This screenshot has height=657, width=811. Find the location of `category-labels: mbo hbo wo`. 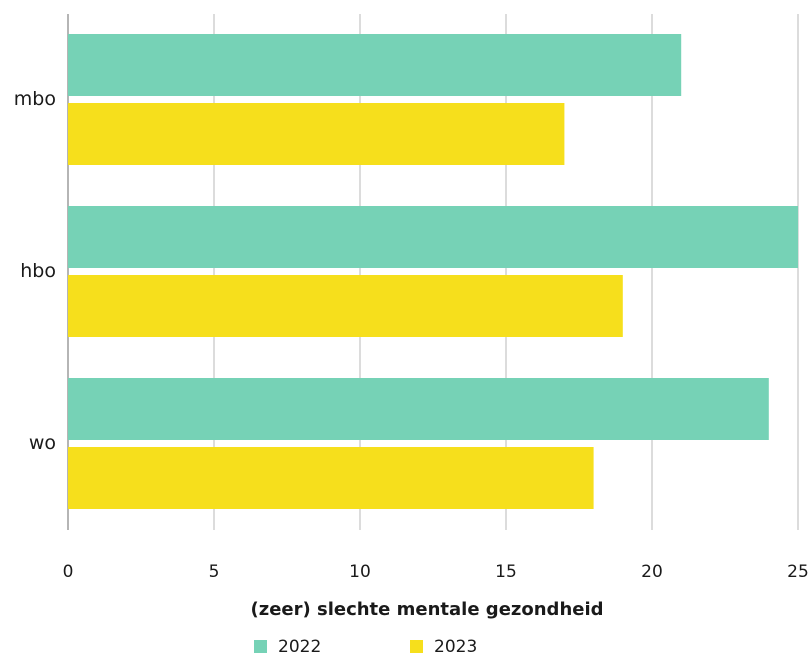

category-labels: mbo hbo wo is located at coordinates (35, 271).